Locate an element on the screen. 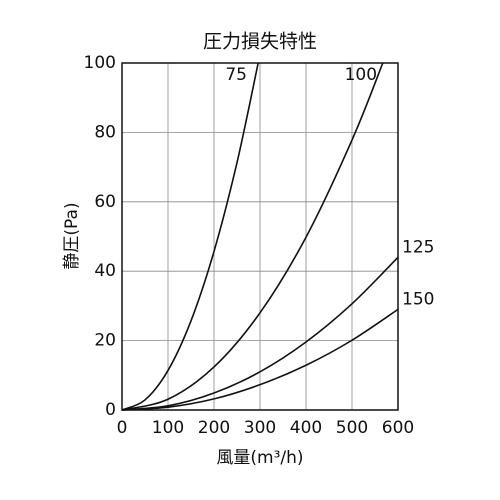  y-axis-label: 静圧(Pa) is located at coordinates (72, 235).